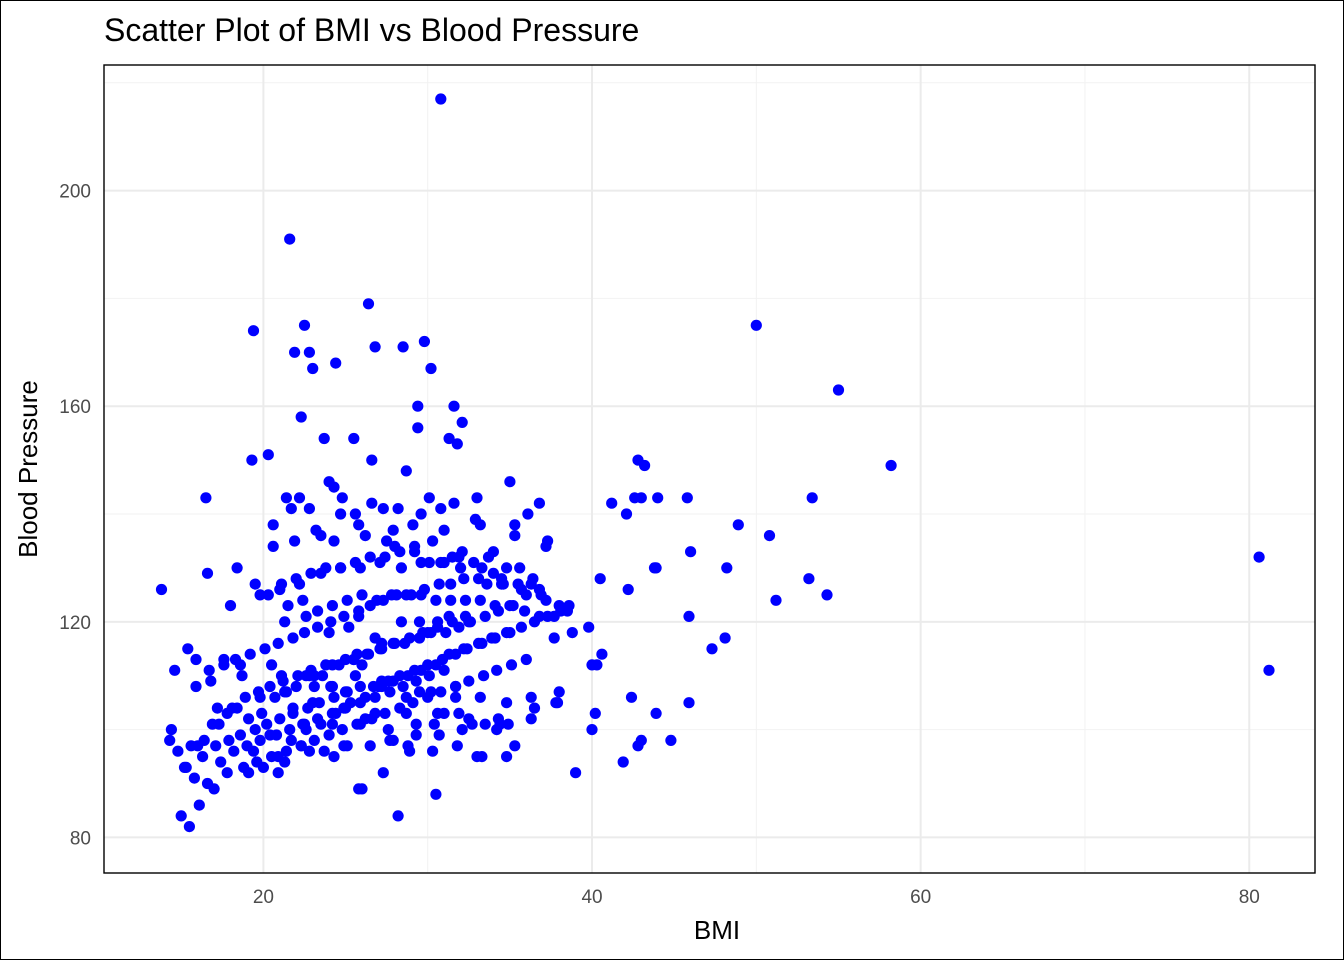 This screenshot has height=960, width=1344. I want to click on y-tick-label: 160, so click(75, 407).